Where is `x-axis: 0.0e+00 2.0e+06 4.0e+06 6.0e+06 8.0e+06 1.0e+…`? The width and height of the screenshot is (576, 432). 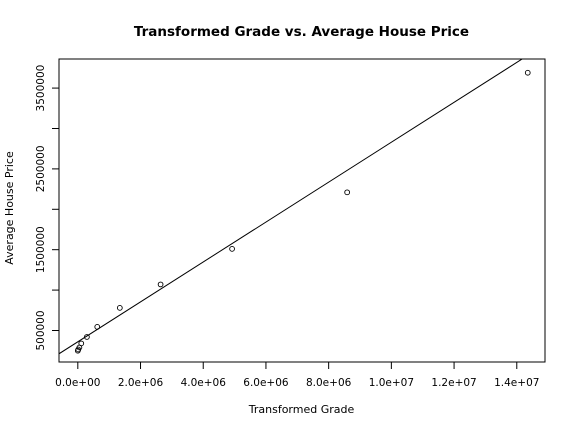
x-axis: 0.0e+00 2.0e+06 4.0e+06 6.0e+06 8.0e+06 1.0e+… is located at coordinates (297, 375).